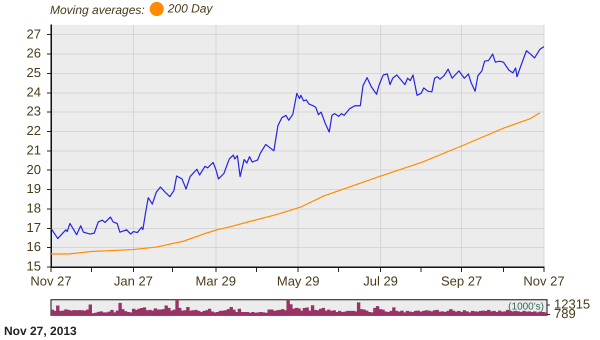 Image resolution: width=600 pixels, height=340 pixels. Describe the element at coordinates (33, 227) in the screenshot. I see `y-tick-label: 17` at that location.